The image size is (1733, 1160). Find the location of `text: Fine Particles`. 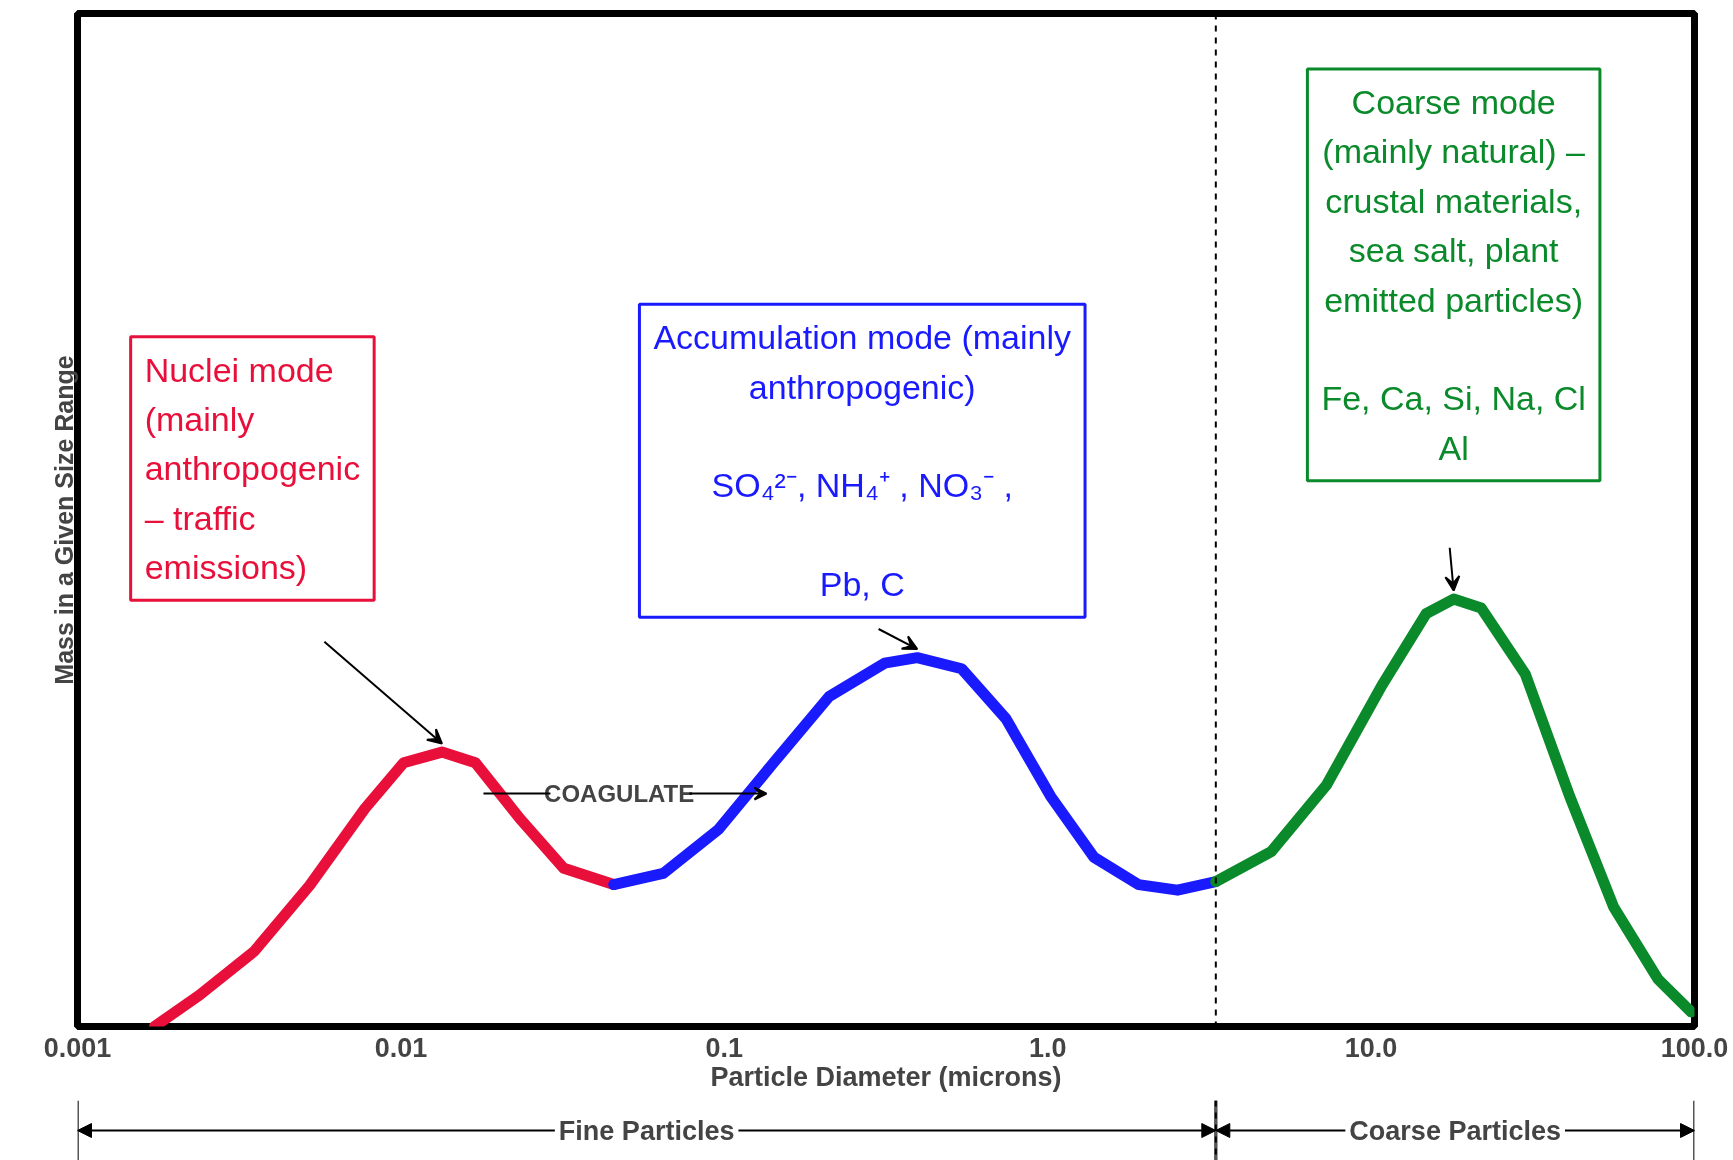

text: Fine Particles is located at coordinates (646, 1130).